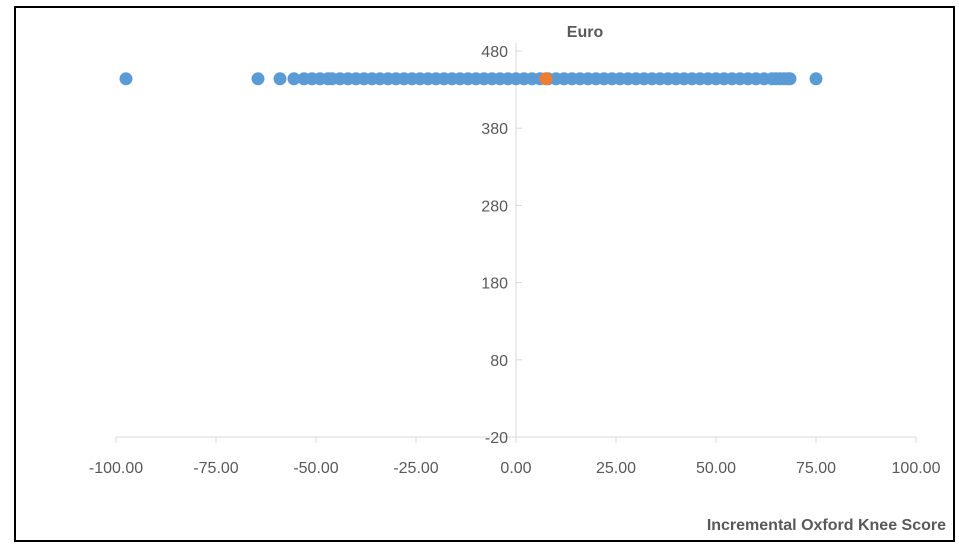 The width and height of the screenshot is (959, 546). What do you see at coordinates (546, 79) in the screenshot?
I see `highlight-point` at bounding box center [546, 79].